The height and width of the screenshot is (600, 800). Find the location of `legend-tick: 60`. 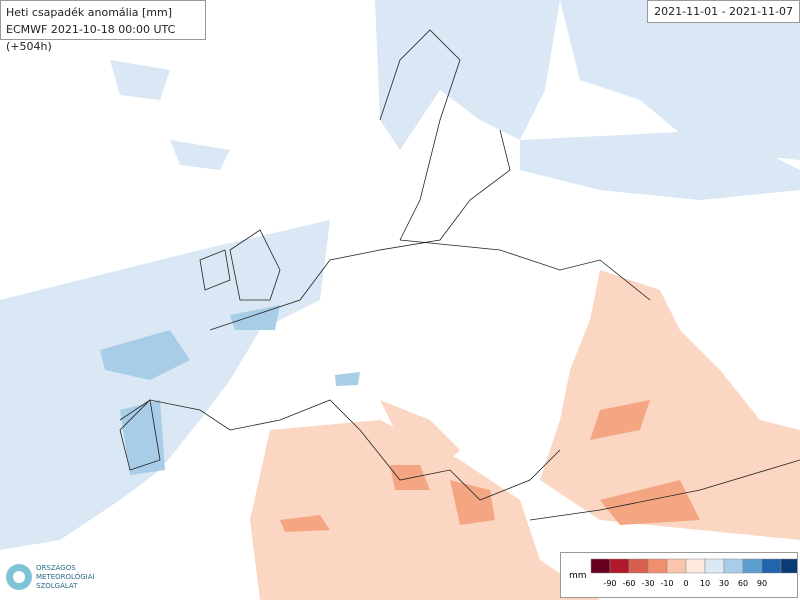

legend-tick: 60 is located at coordinates (743, 583).